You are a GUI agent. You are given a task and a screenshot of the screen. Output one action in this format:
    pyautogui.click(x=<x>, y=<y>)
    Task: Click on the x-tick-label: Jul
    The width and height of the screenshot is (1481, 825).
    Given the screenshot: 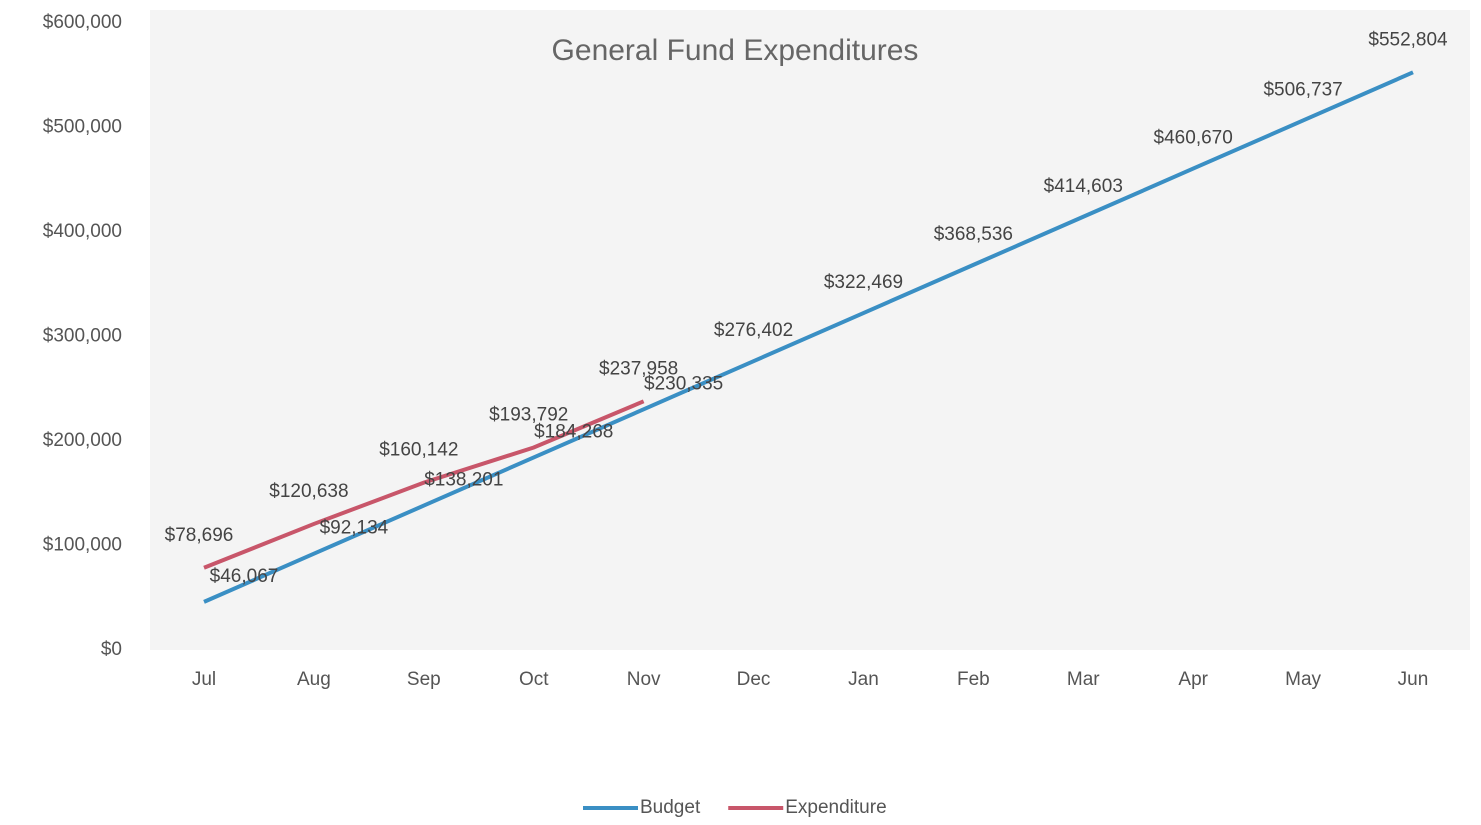 What is the action you would take?
    pyautogui.click(x=204, y=679)
    